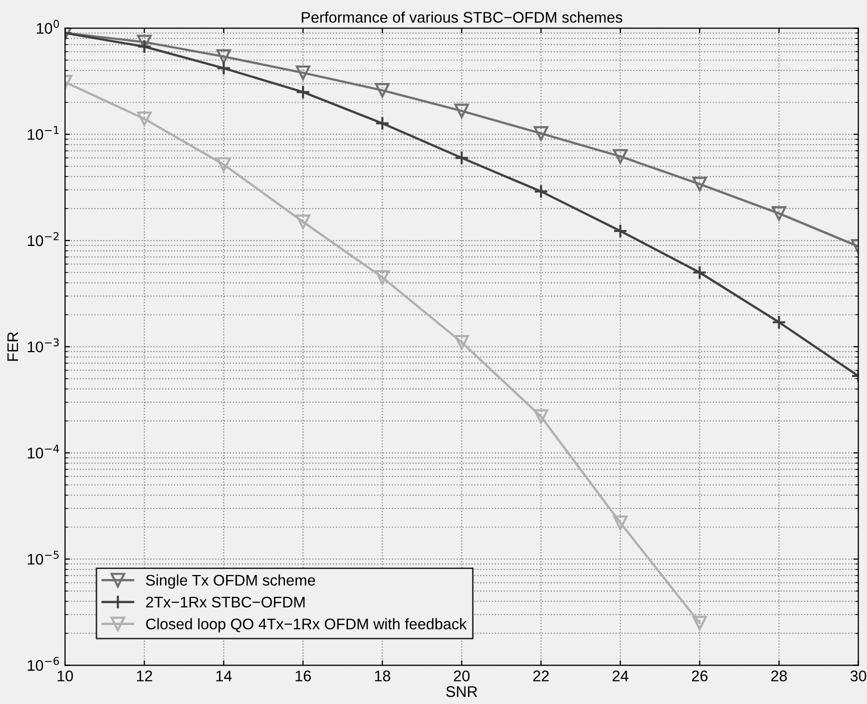  What do you see at coordinates (700, 676) in the screenshot?
I see `x-tick-label: 26` at bounding box center [700, 676].